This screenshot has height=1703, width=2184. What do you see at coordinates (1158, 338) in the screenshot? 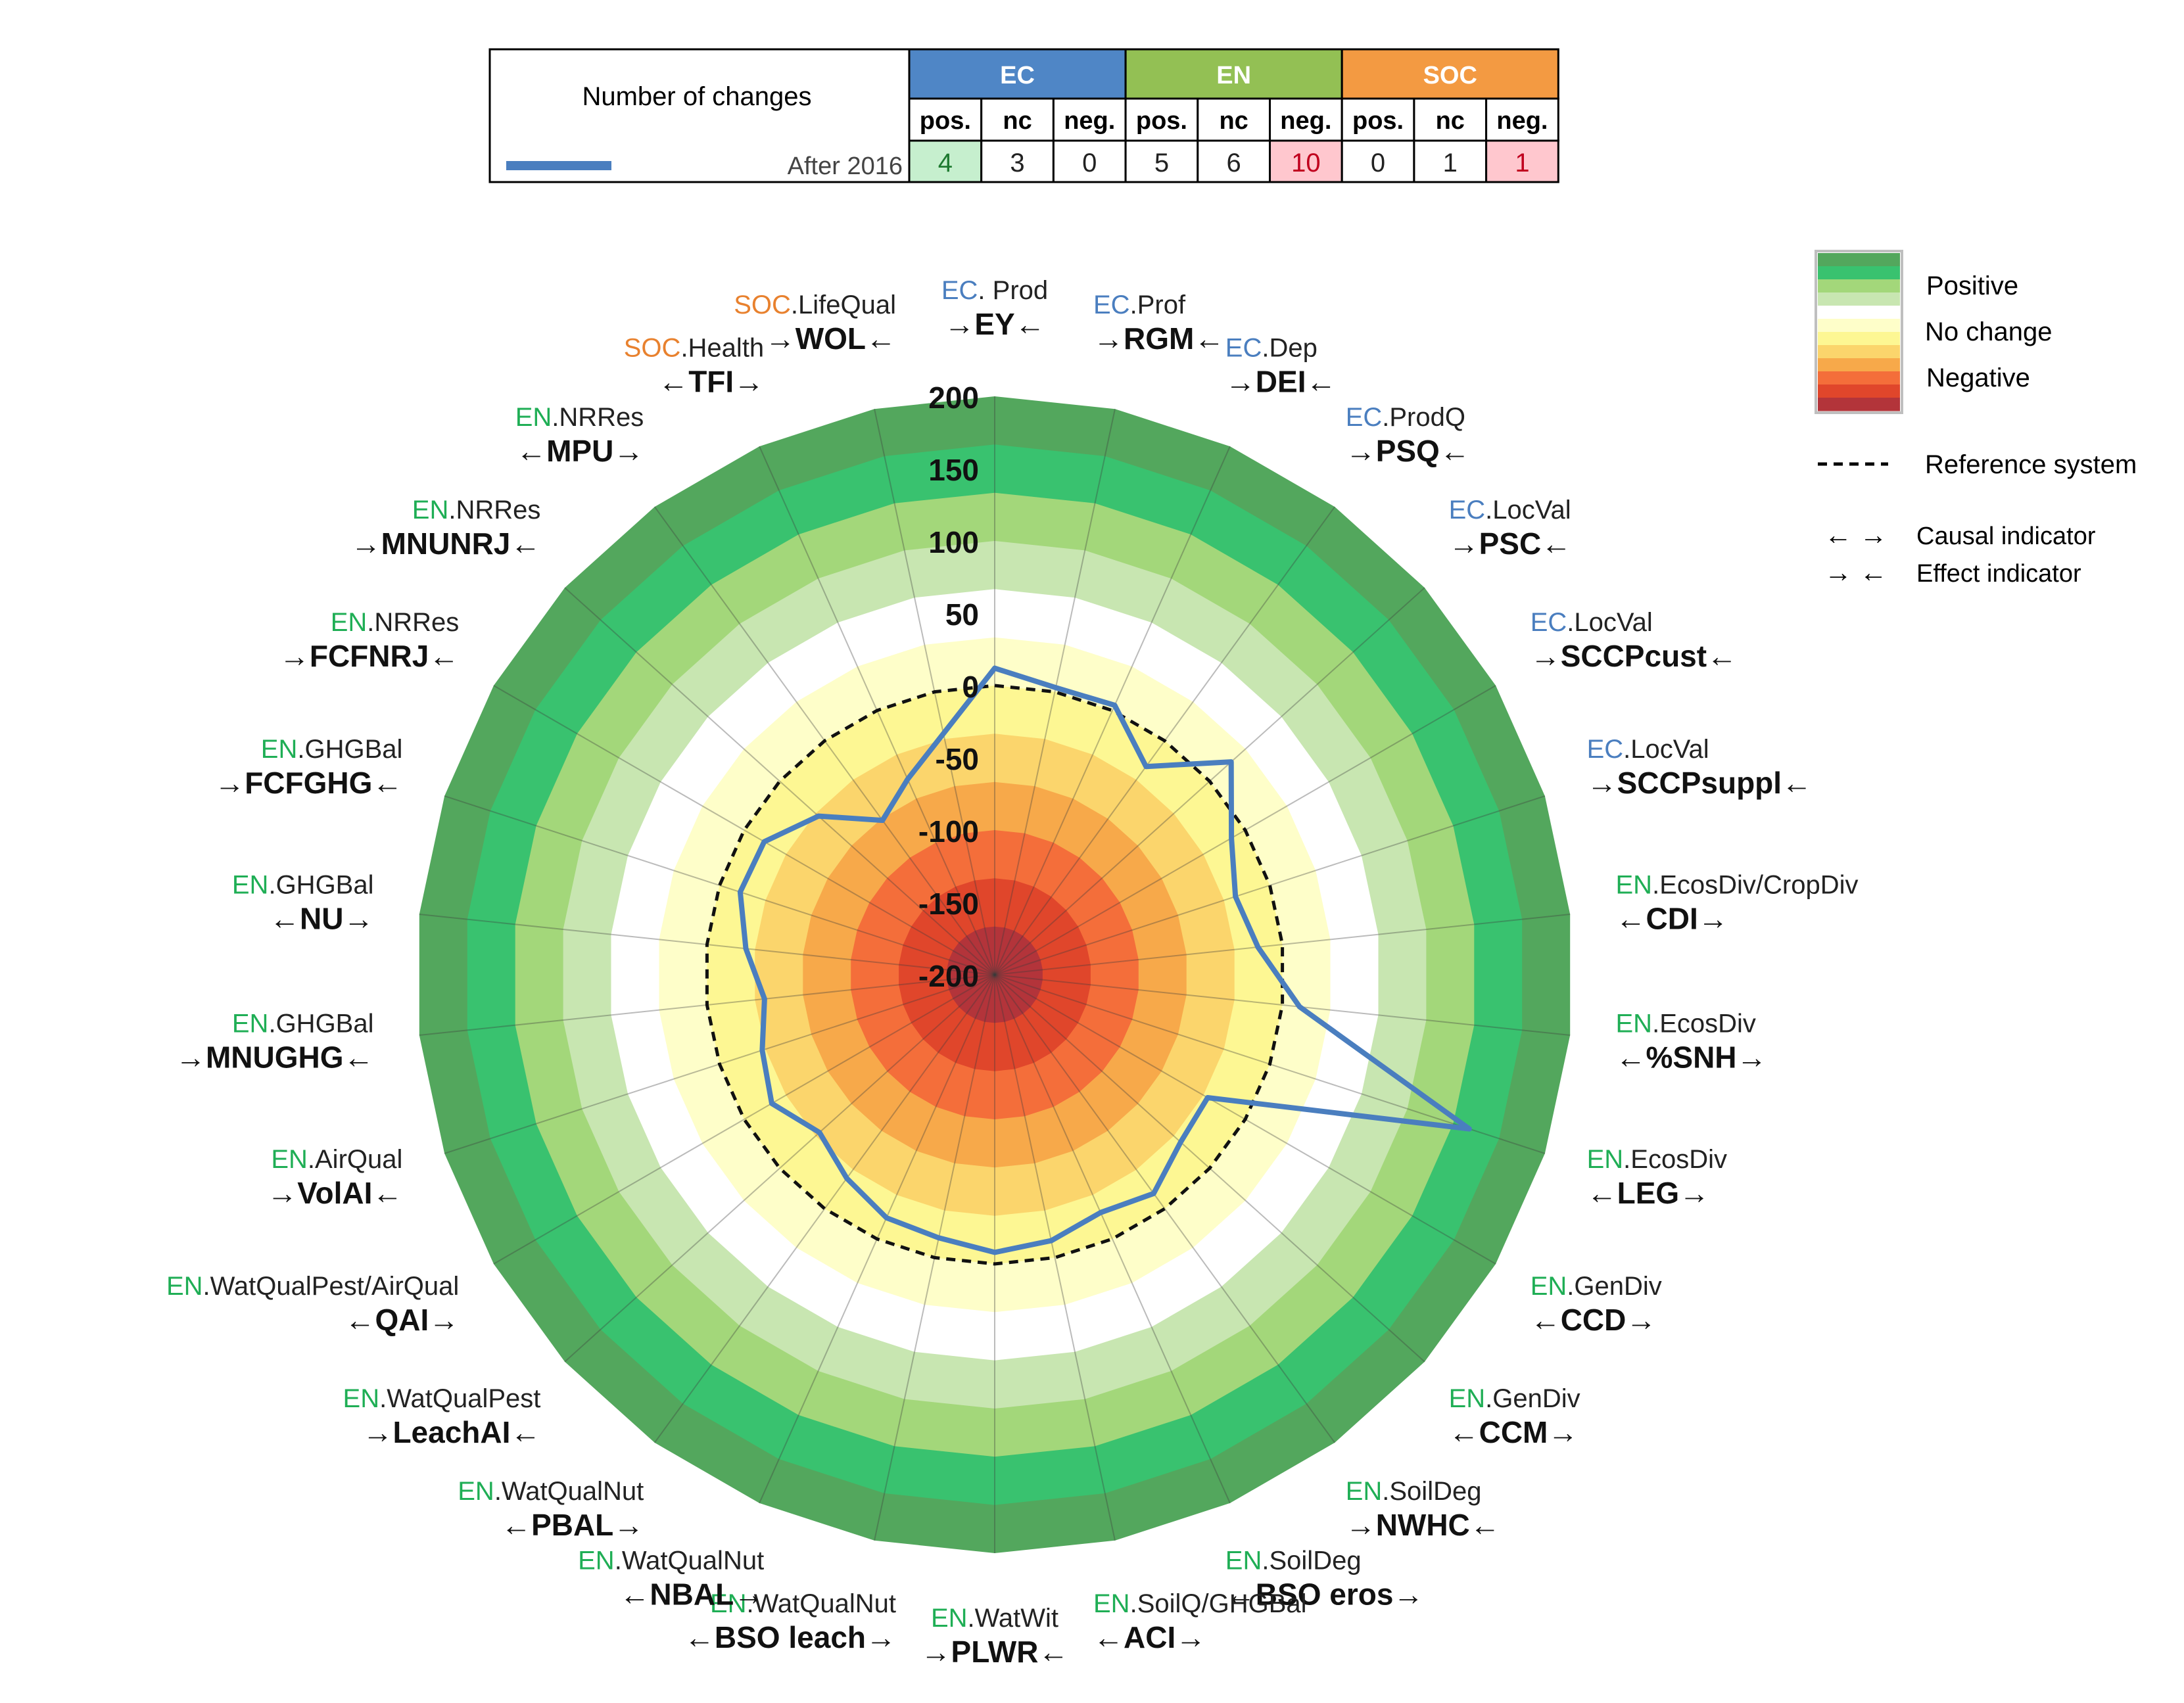
I see `axis-code: →RGM←` at bounding box center [1158, 338].